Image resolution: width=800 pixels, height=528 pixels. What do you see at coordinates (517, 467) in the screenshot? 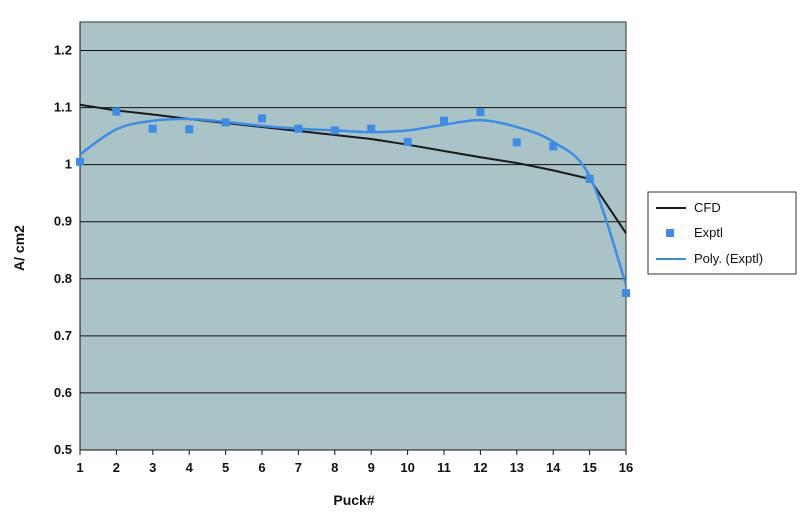
I see `x-tick-label: 13` at bounding box center [517, 467].